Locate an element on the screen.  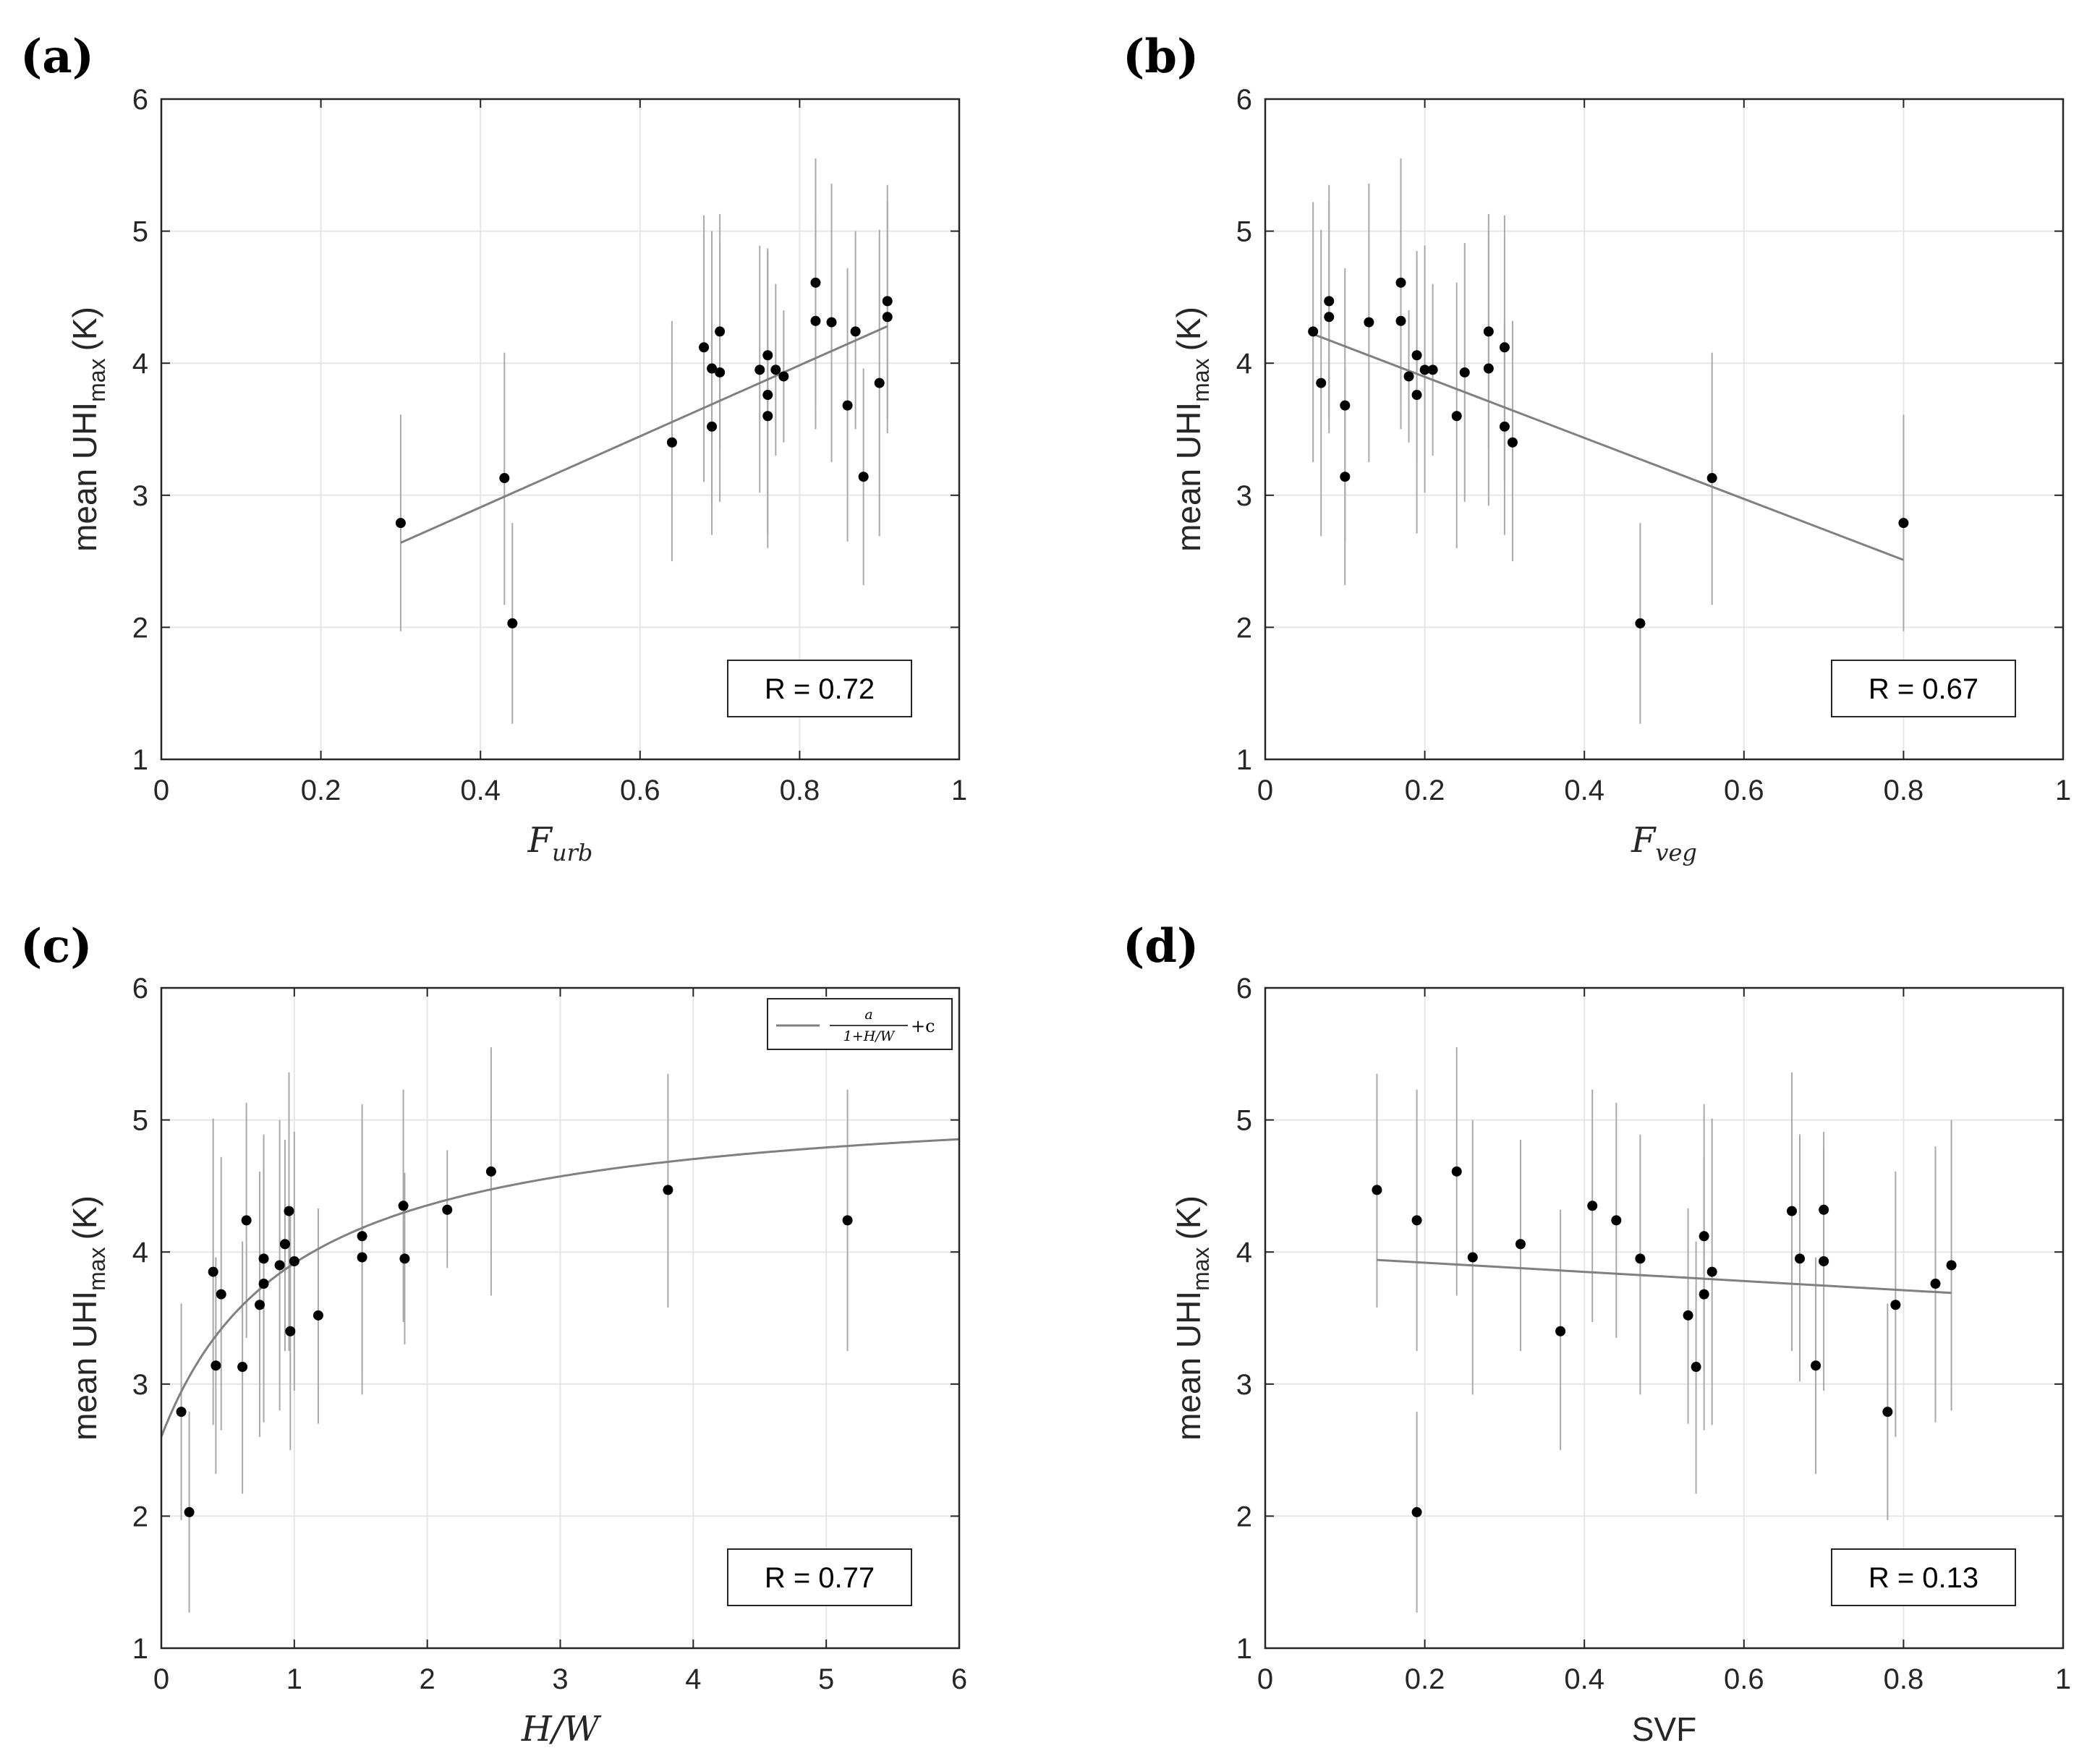
y-axis-label-base: mean UHI is located at coordinates (85, 1366).